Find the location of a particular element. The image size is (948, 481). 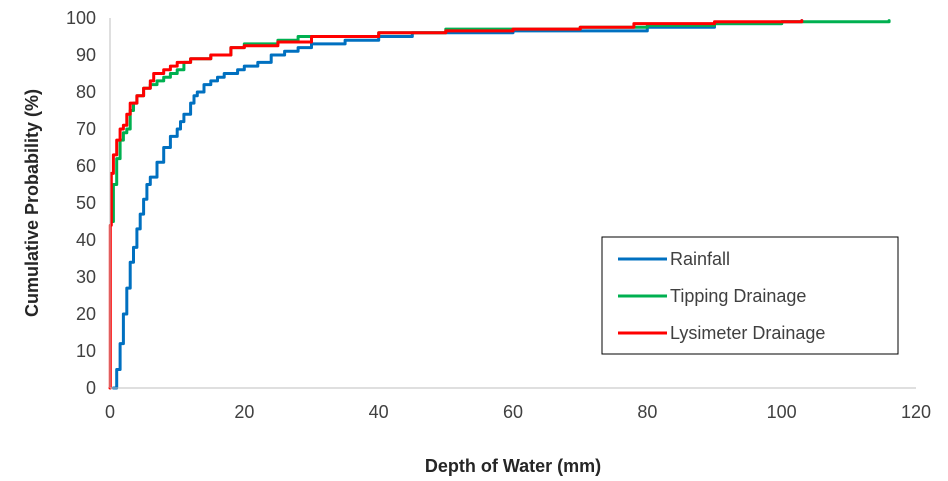

y-tick-label: 20 is located at coordinates (86, 314).